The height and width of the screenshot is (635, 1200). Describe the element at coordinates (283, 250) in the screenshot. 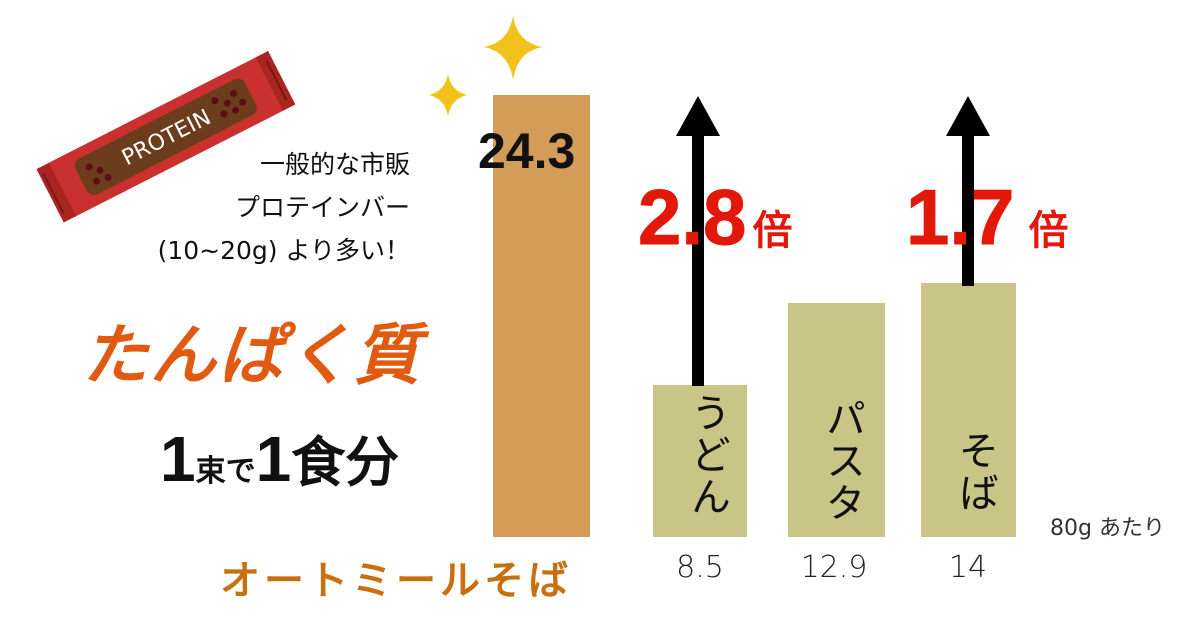

I see `intro-line-3: (10~20g) より多い！` at that location.